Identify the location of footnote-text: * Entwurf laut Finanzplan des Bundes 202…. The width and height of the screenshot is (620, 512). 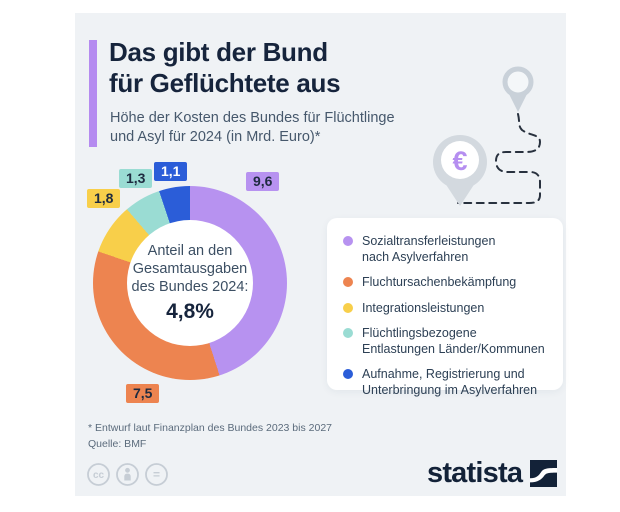
(210, 428).